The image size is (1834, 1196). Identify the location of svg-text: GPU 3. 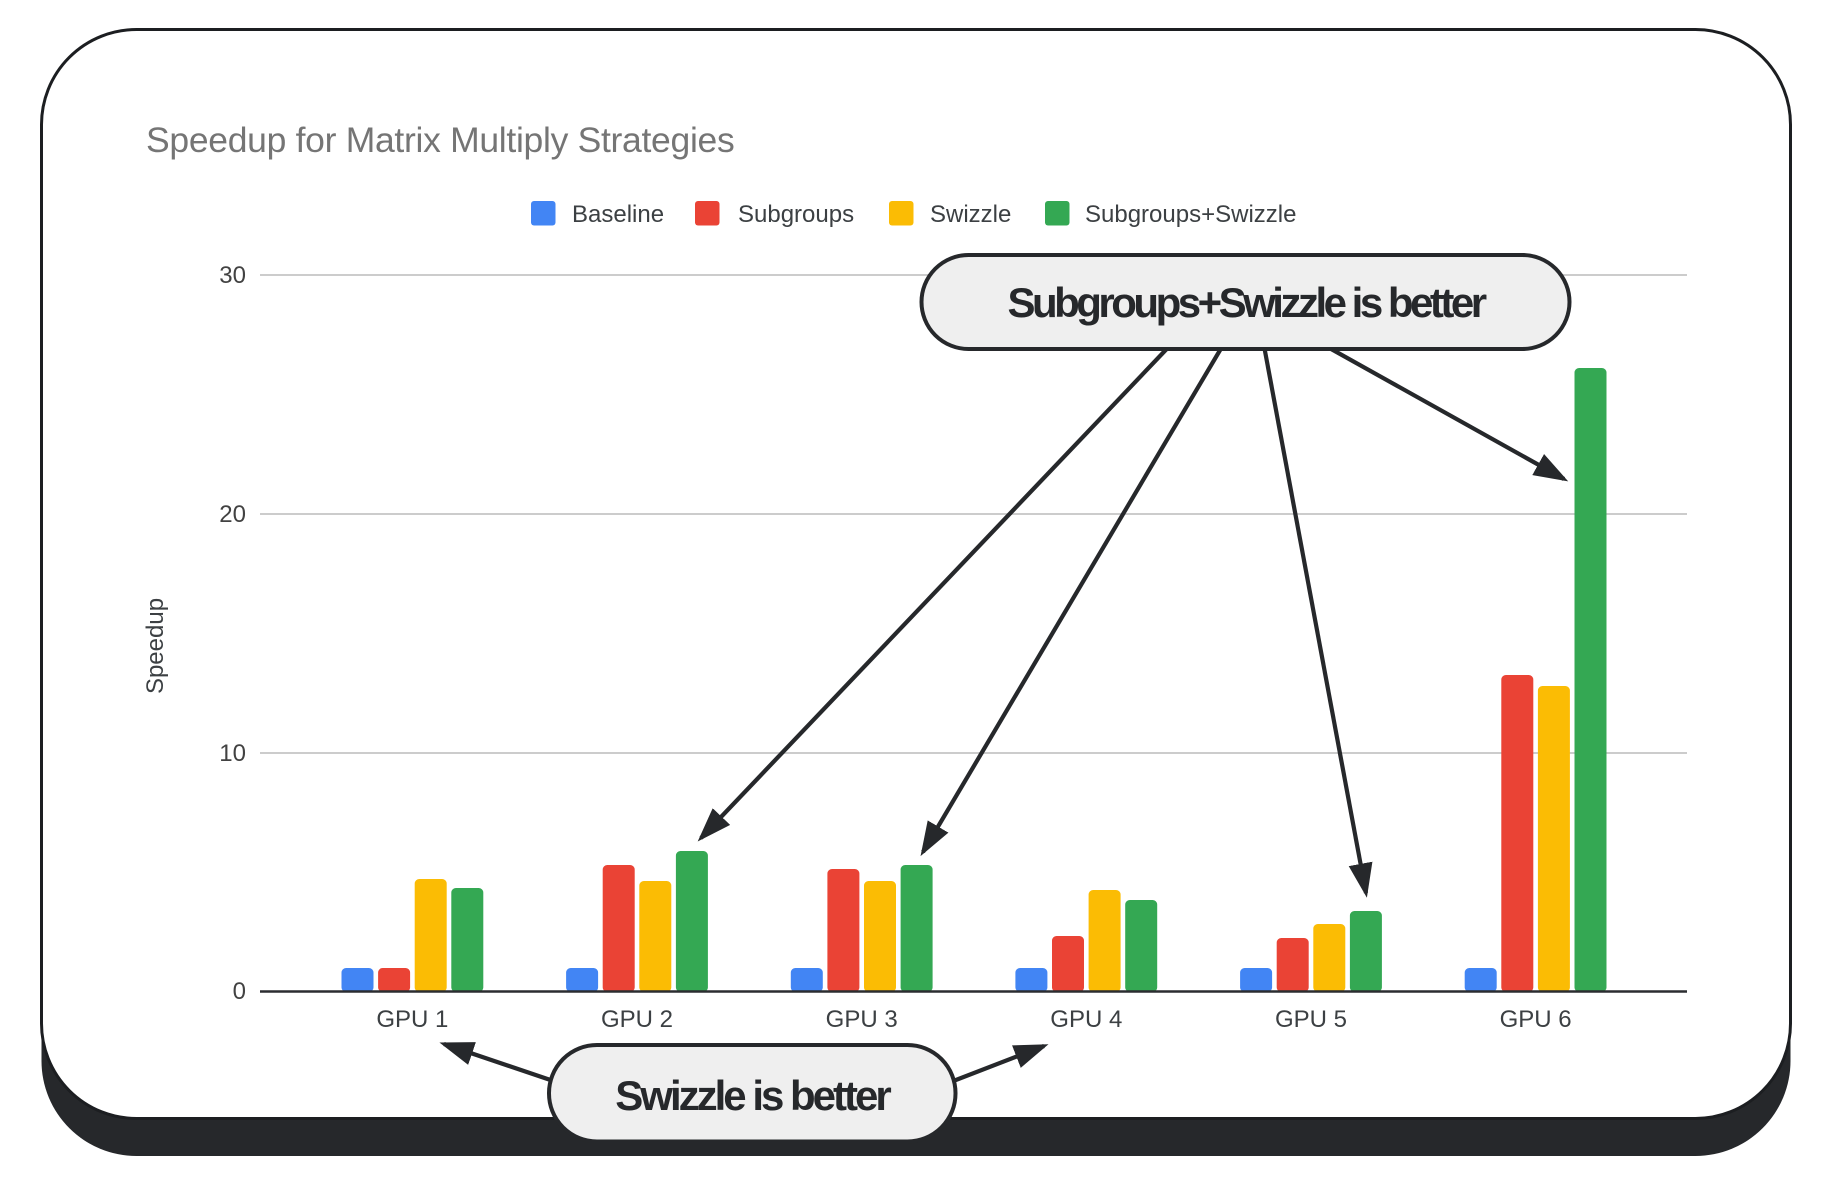
(862, 1019).